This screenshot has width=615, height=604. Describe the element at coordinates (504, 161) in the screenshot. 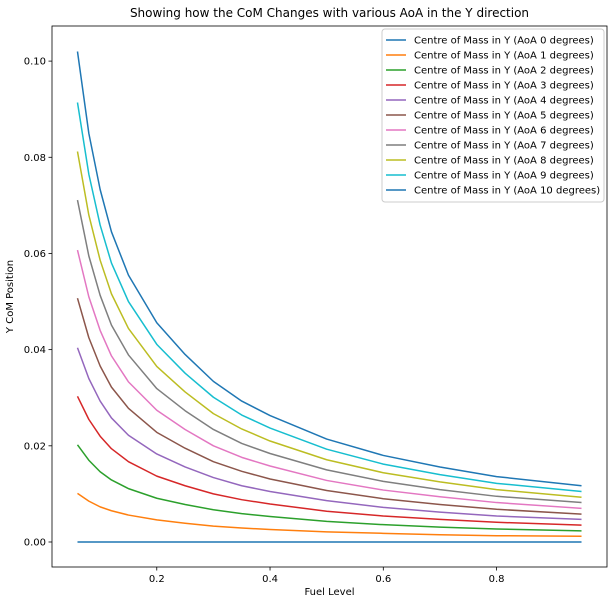

I see `legend-entry: Centre of Mass in Y (AoA 8 degrees)` at that location.